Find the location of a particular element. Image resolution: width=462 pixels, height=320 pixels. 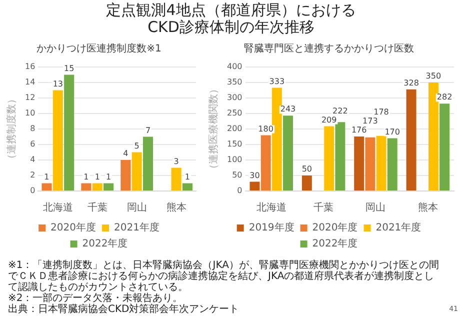

data-label: 7 is located at coordinates (148, 130).